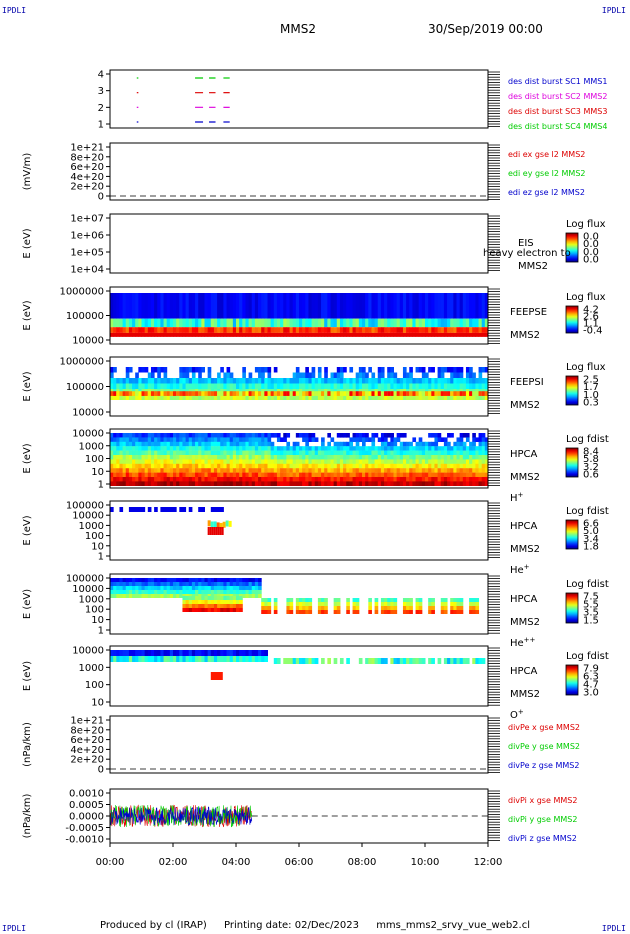 The width and height of the screenshot is (630, 934). I want to click on y-axis-label: E (eV), so click(27, 243).